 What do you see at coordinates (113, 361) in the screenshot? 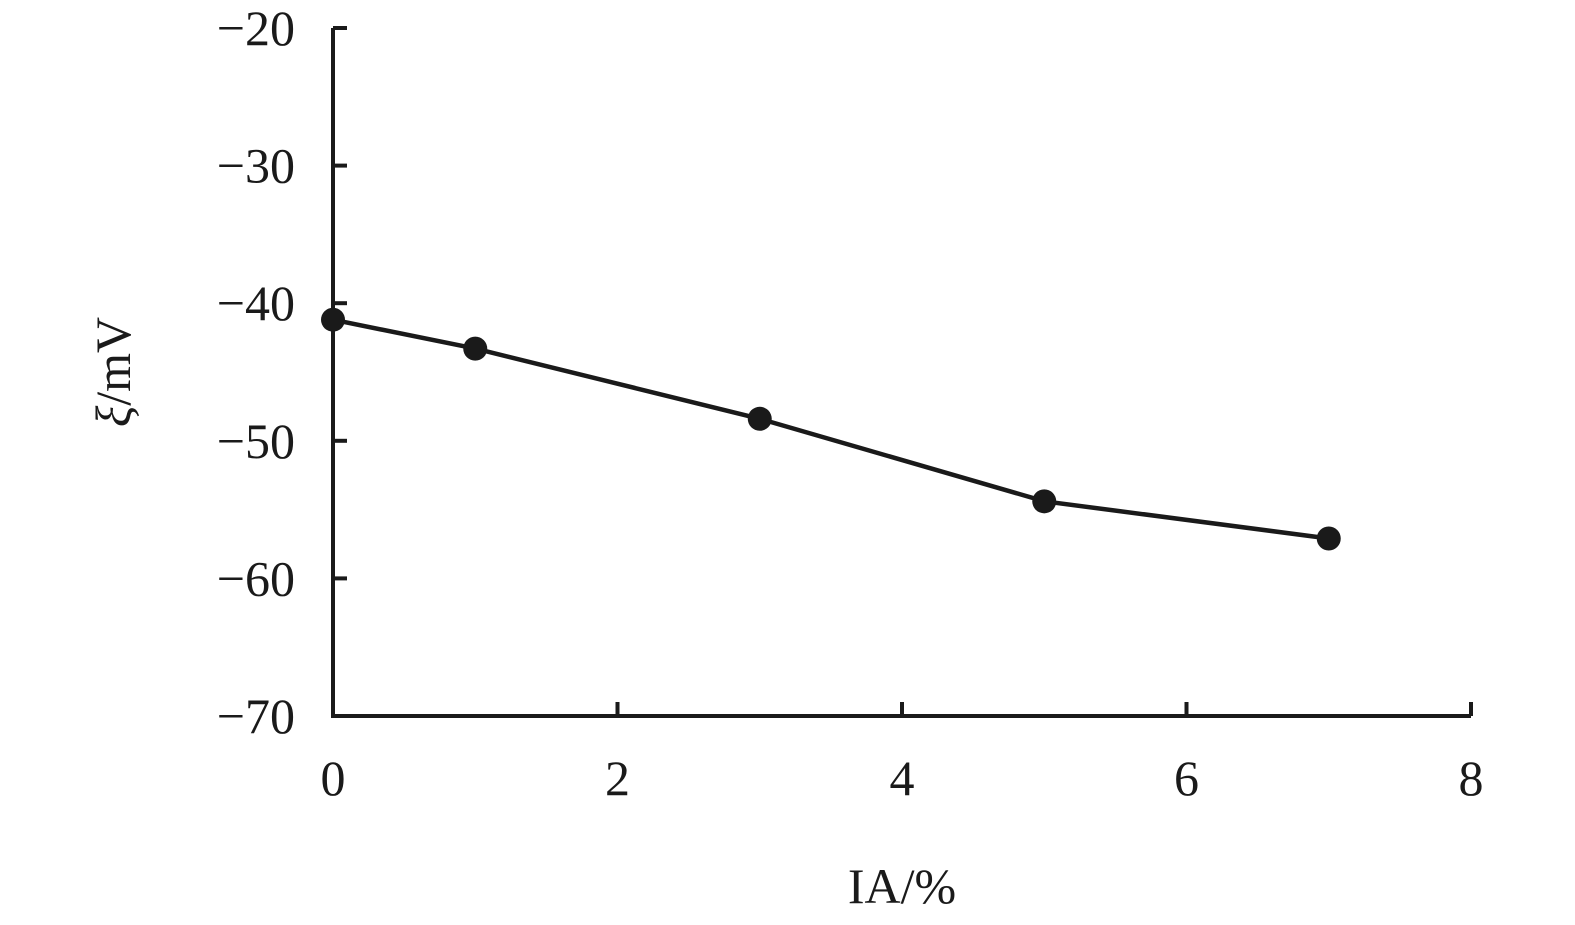
I see `y-axis-title-unit: /mV` at bounding box center [113, 361].